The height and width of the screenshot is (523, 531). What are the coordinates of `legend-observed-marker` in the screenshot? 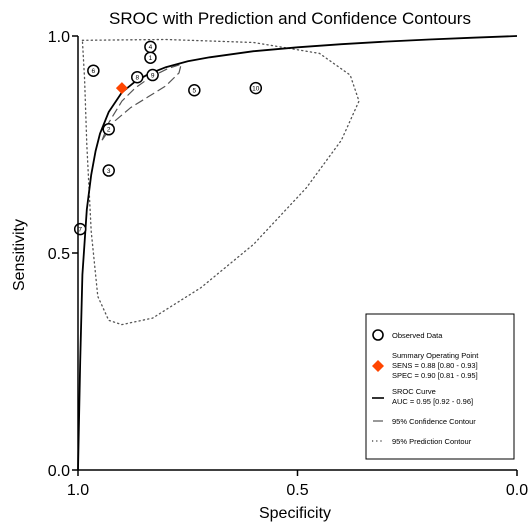 It's located at (378, 335).